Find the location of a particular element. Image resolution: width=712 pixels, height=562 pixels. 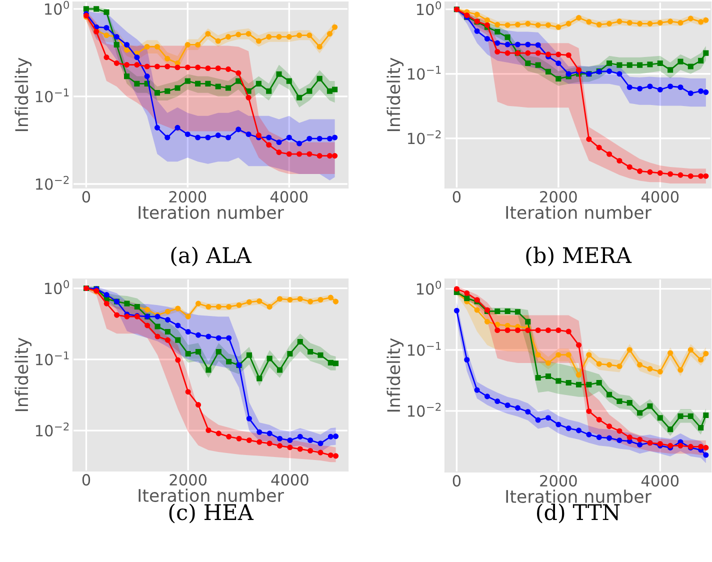

text: (c) HEA is located at coordinates (211, 514).